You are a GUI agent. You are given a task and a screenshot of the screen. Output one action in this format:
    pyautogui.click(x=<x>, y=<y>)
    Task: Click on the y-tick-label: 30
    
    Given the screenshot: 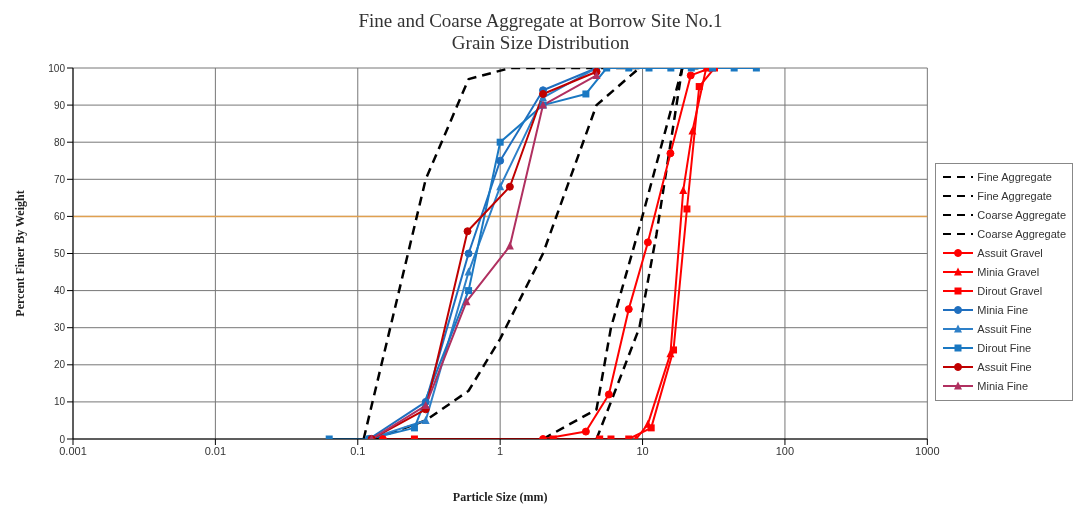 What is the action you would take?
    pyautogui.click(x=59, y=328)
    